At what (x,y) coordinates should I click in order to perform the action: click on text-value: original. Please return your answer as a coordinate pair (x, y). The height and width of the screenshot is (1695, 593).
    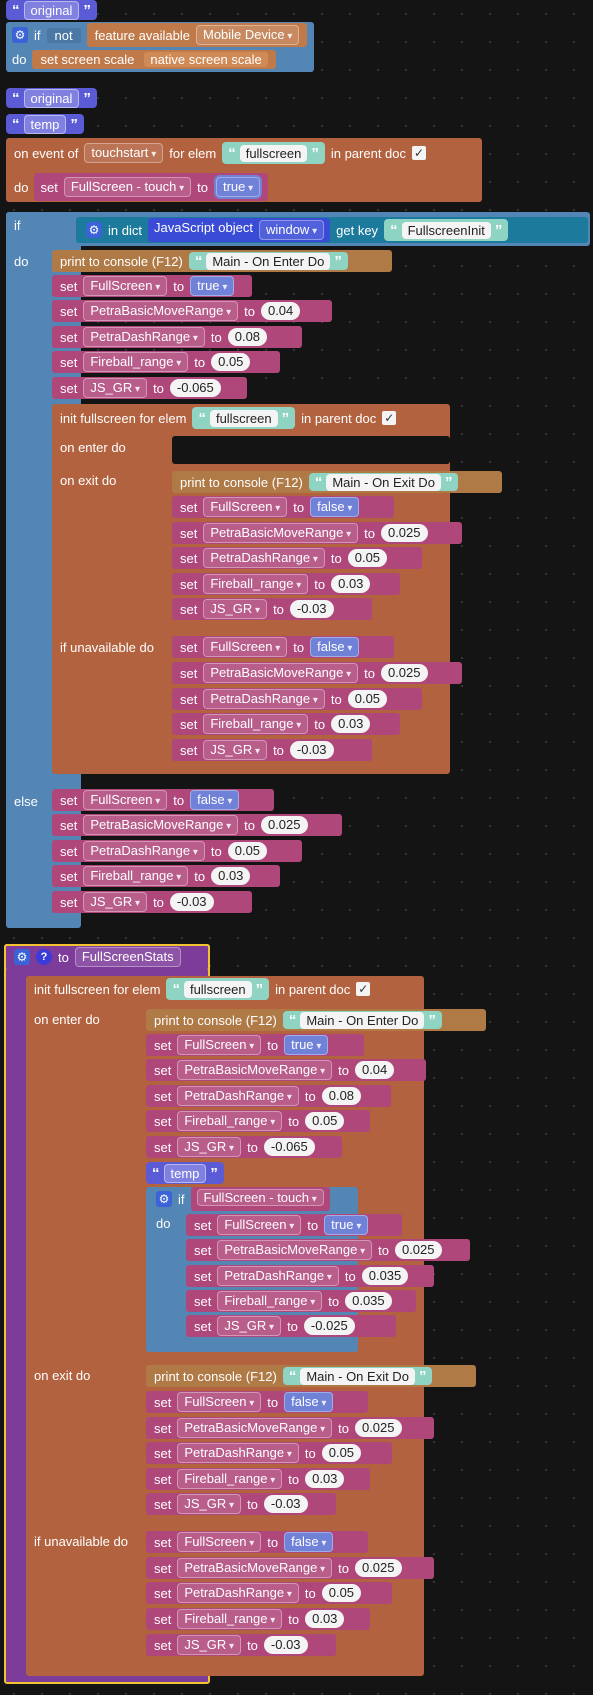
    Looking at the image, I should click on (51, 98).